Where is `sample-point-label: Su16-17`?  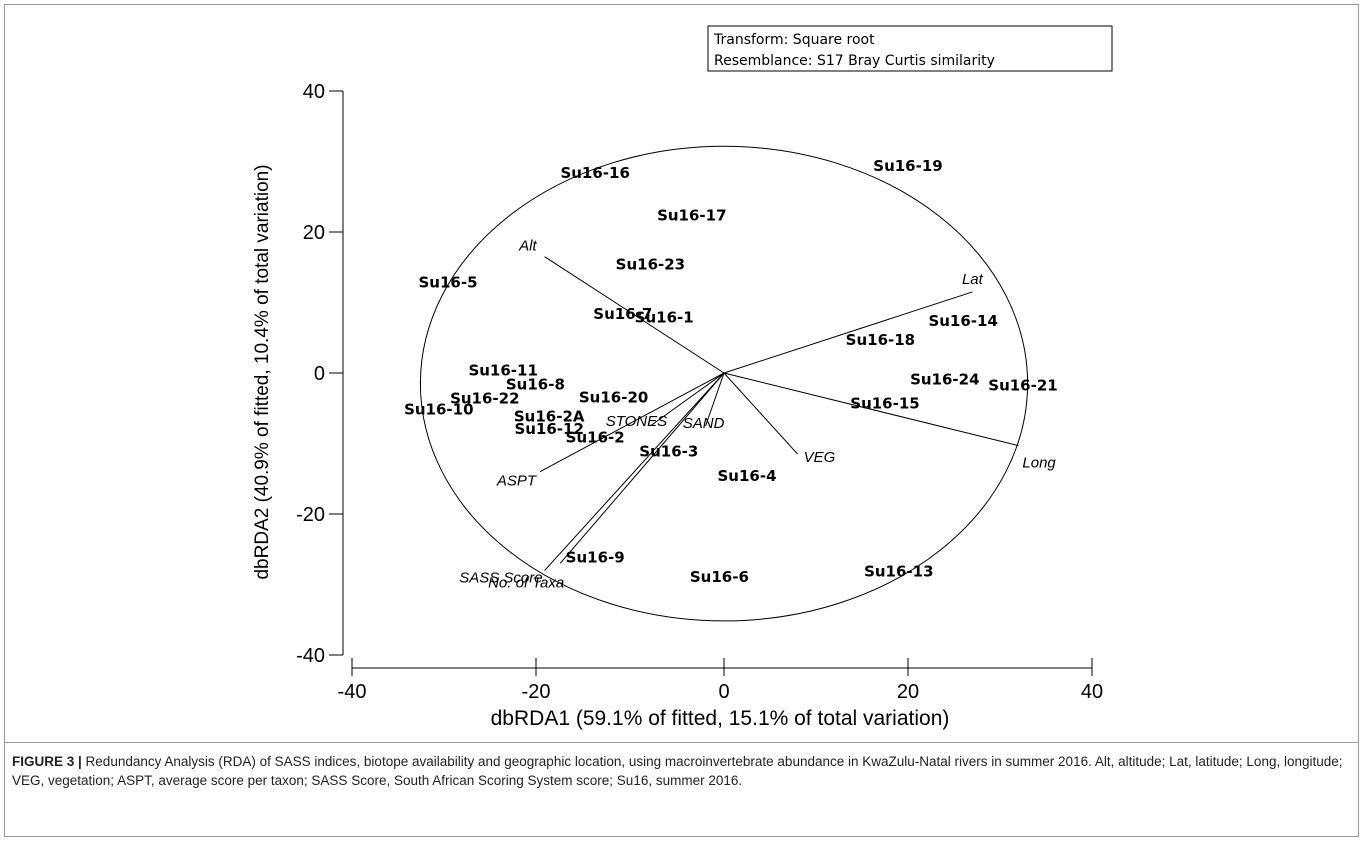 sample-point-label: Su16-17 is located at coordinates (691, 215).